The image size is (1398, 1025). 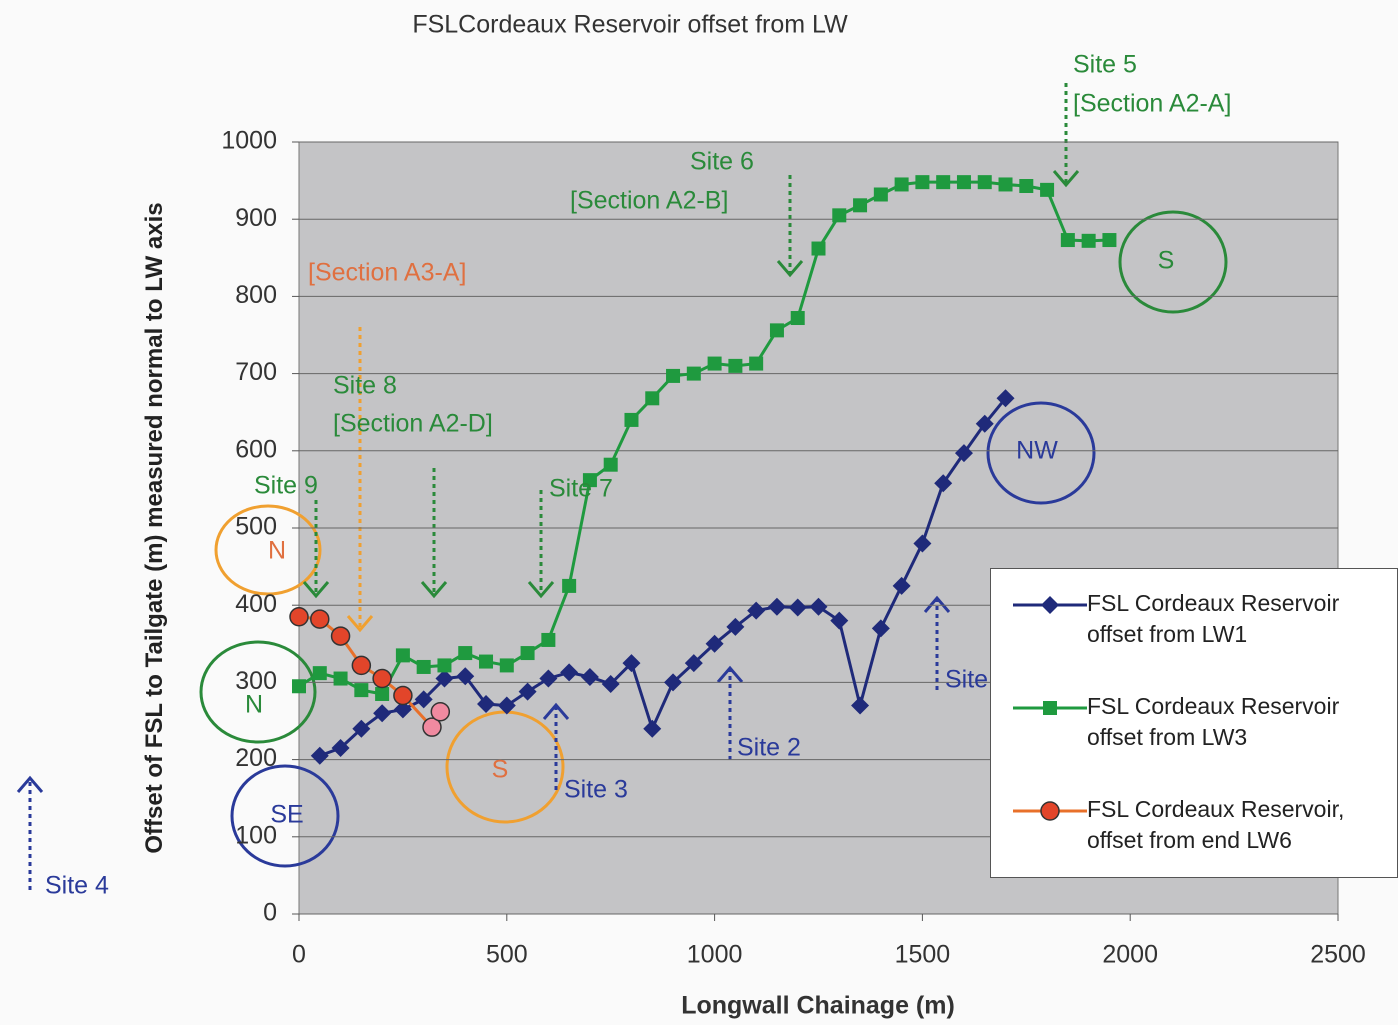 What do you see at coordinates (596, 790) in the screenshot?
I see `annotation: Site 3` at bounding box center [596, 790].